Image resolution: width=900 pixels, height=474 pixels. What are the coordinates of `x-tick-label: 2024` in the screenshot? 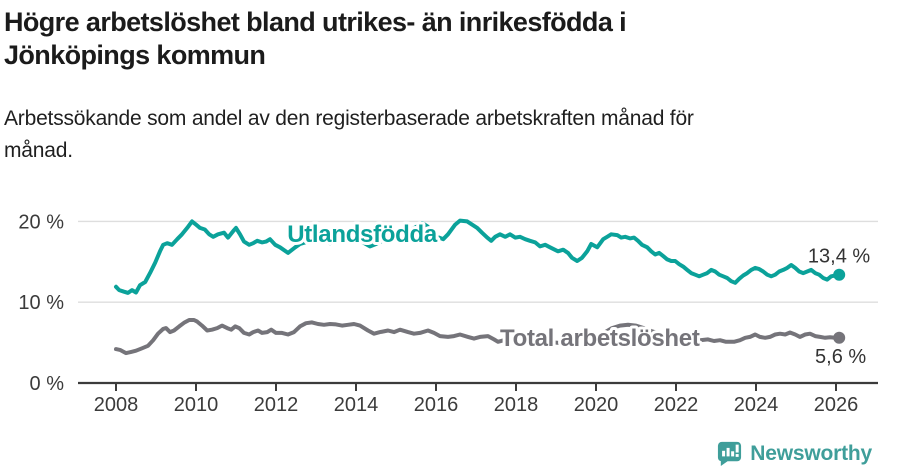 It's located at (756, 405).